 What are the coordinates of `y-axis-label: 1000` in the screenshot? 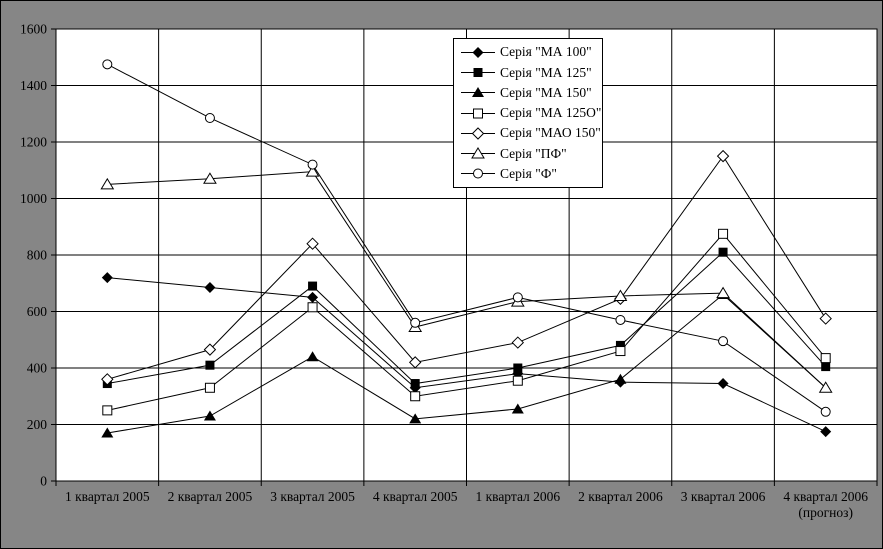 It's located at (33, 198).